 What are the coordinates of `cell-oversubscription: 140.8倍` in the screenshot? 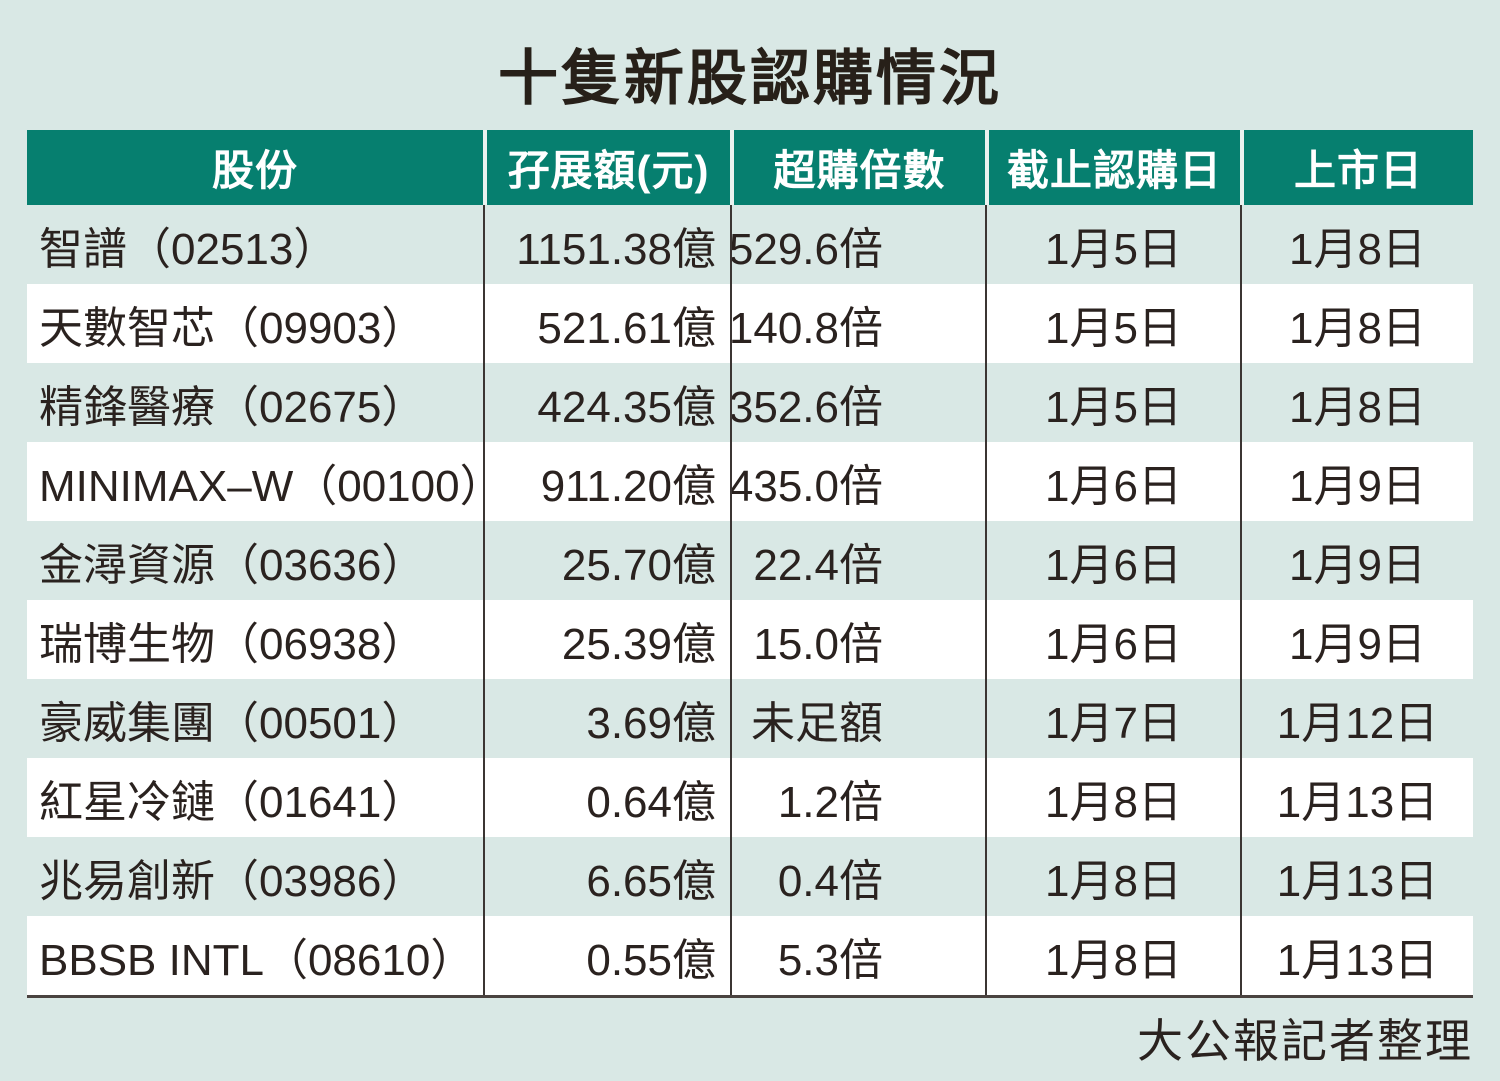 It's located at (857, 323).